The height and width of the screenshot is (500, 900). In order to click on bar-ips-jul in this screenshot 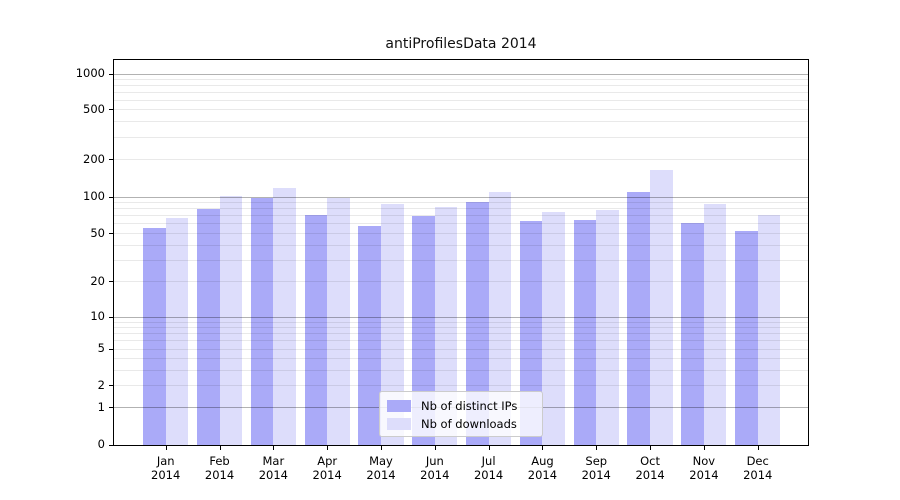, I will do `click(477, 323)`.